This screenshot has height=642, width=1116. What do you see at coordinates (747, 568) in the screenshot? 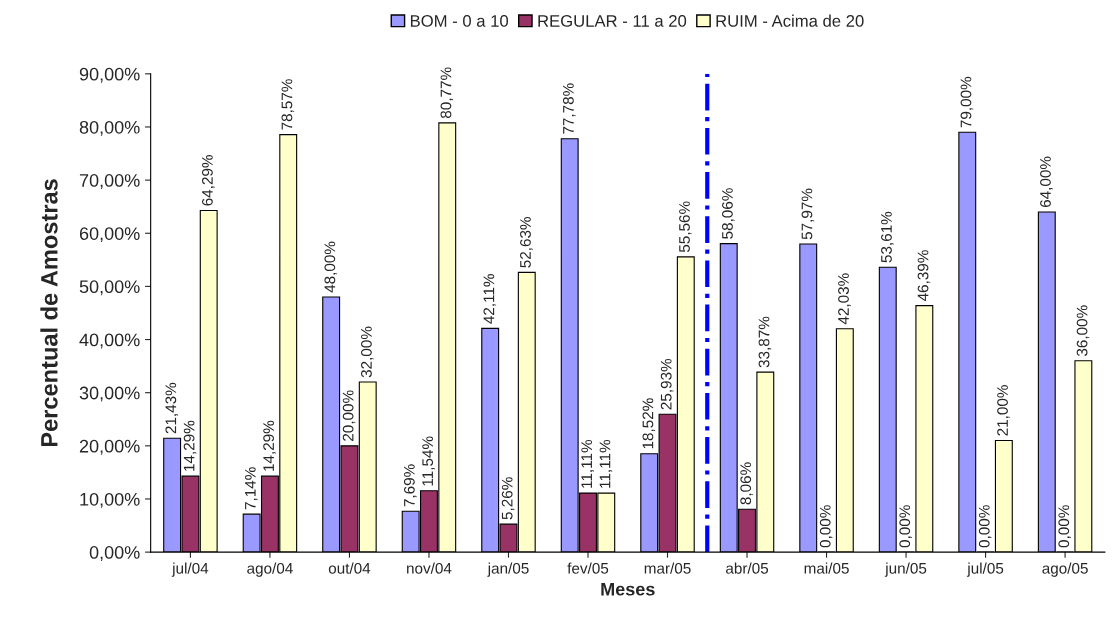
I see `x-tick-label: abr/05` at bounding box center [747, 568].